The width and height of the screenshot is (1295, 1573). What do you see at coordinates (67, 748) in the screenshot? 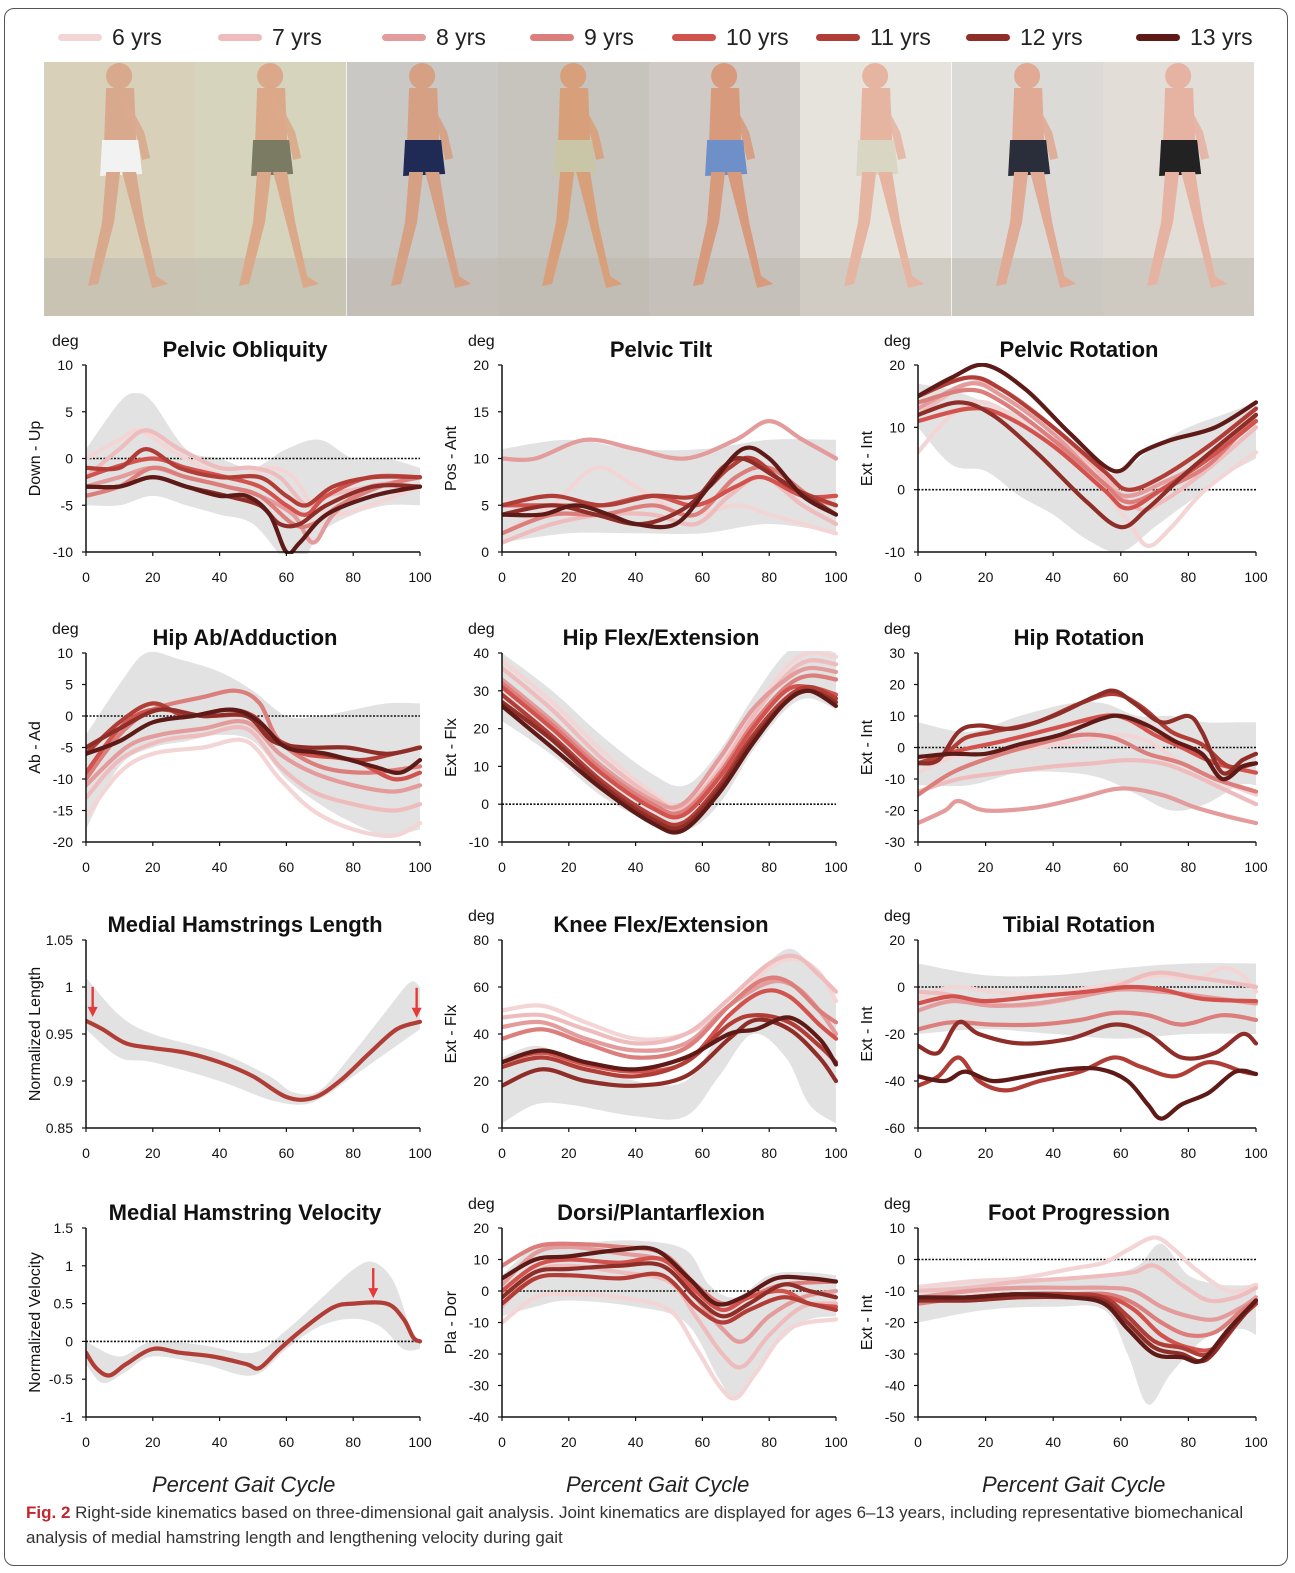
I see `y-tick-label: -5` at bounding box center [67, 748].